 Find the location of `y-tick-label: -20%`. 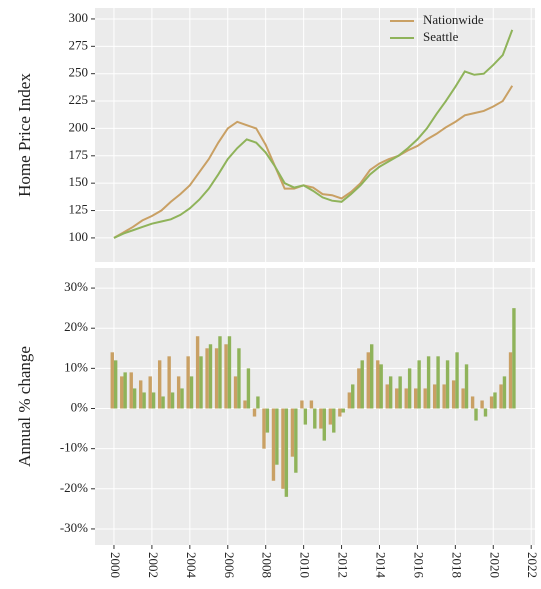

y-tick-label: -20% is located at coordinates (74, 487).